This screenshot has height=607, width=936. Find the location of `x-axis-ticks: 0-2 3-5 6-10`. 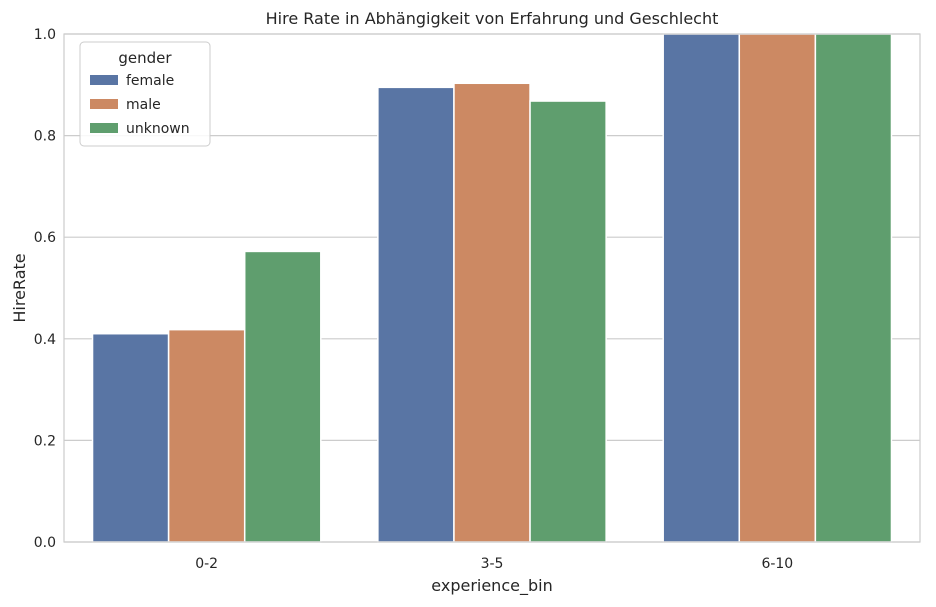

x-axis-ticks: 0-2 3-5 6-10 is located at coordinates (494, 564).